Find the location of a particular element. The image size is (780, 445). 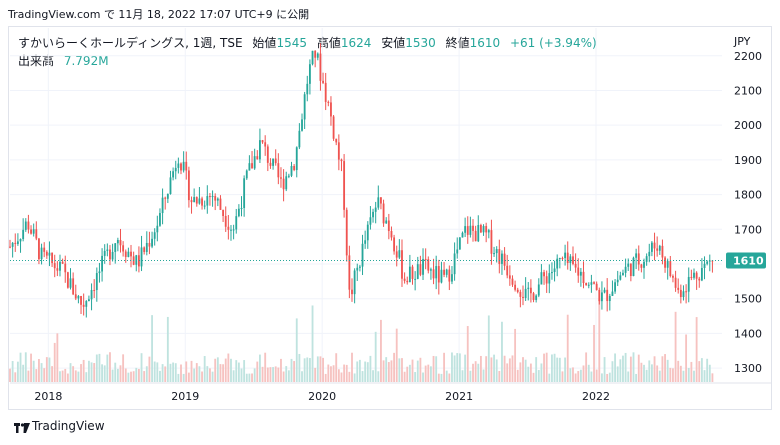

x-tick-label: 2022 is located at coordinates (596, 396).